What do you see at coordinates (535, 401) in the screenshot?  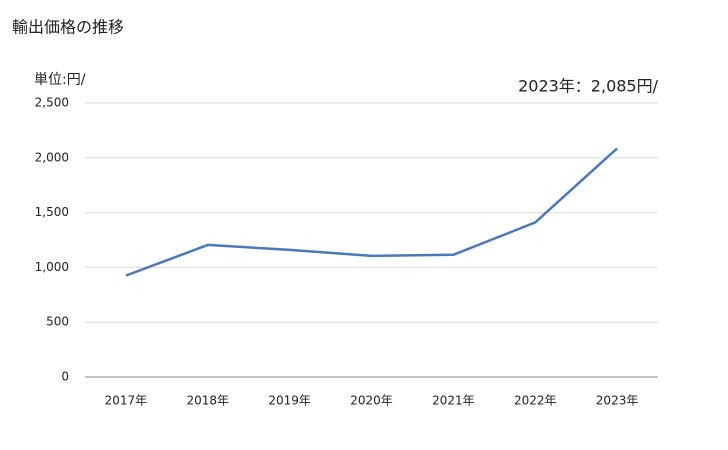 I see `x-tick-label: 2022年` at bounding box center [535, 401].